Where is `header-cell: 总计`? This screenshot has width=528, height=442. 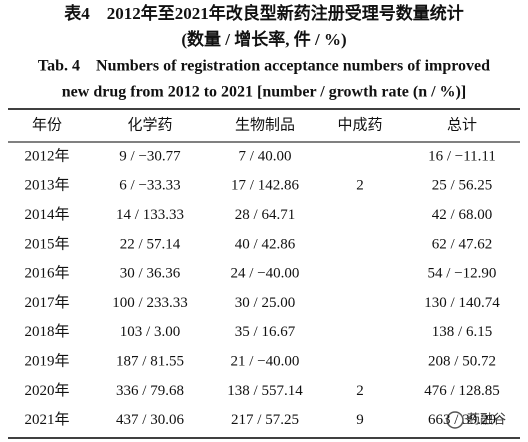
header-cell: 总计 is located at coordinates (462, 124).